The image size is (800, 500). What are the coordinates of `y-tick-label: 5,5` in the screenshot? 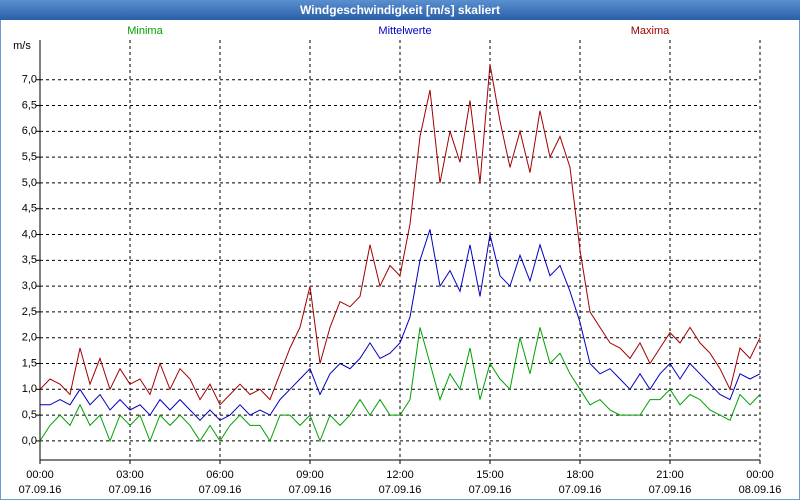 It's located at (29, 157).